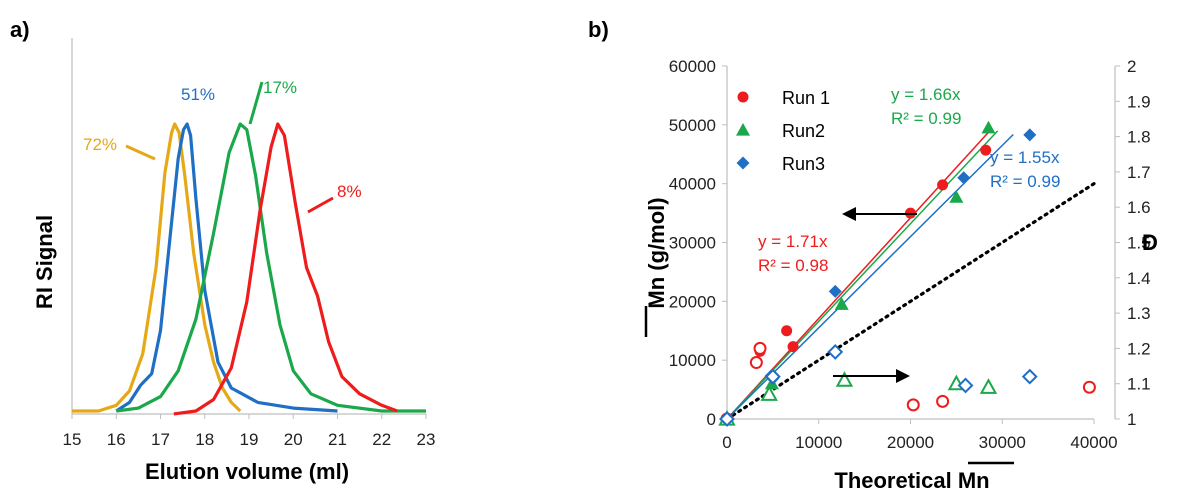  I want to click on chart-b-y2label: Đ, so click(1150, 242).